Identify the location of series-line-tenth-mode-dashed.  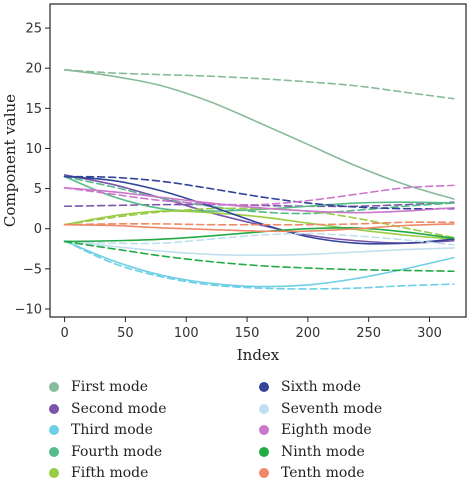
(259, 223).